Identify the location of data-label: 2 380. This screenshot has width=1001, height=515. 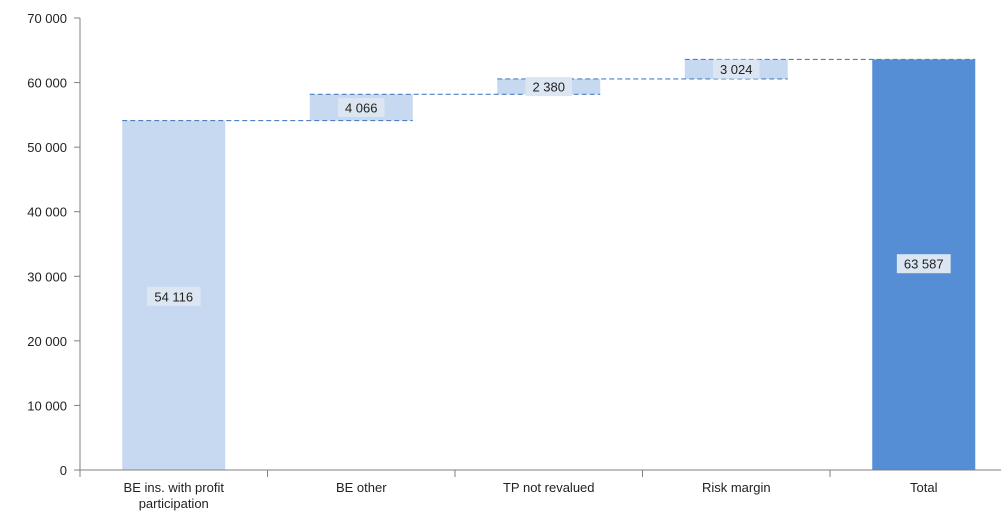
(548, 87).